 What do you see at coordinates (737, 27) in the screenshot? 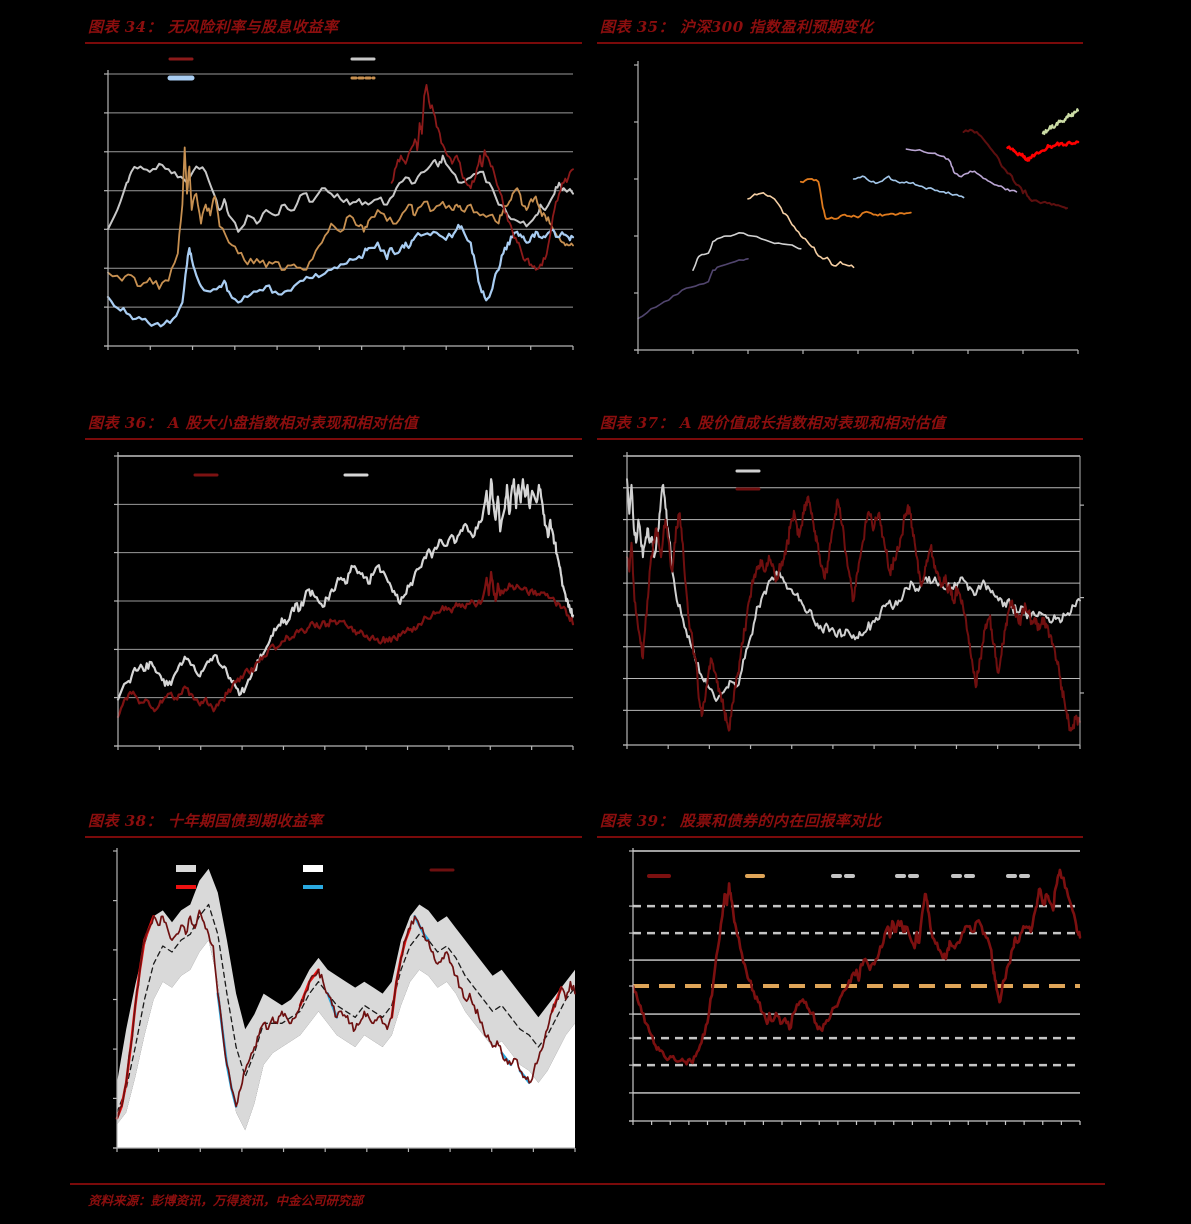
I see `figure-35-title: 图表 35： 沪深300 指数盈利预期变化` at bounding box center [737, 27].